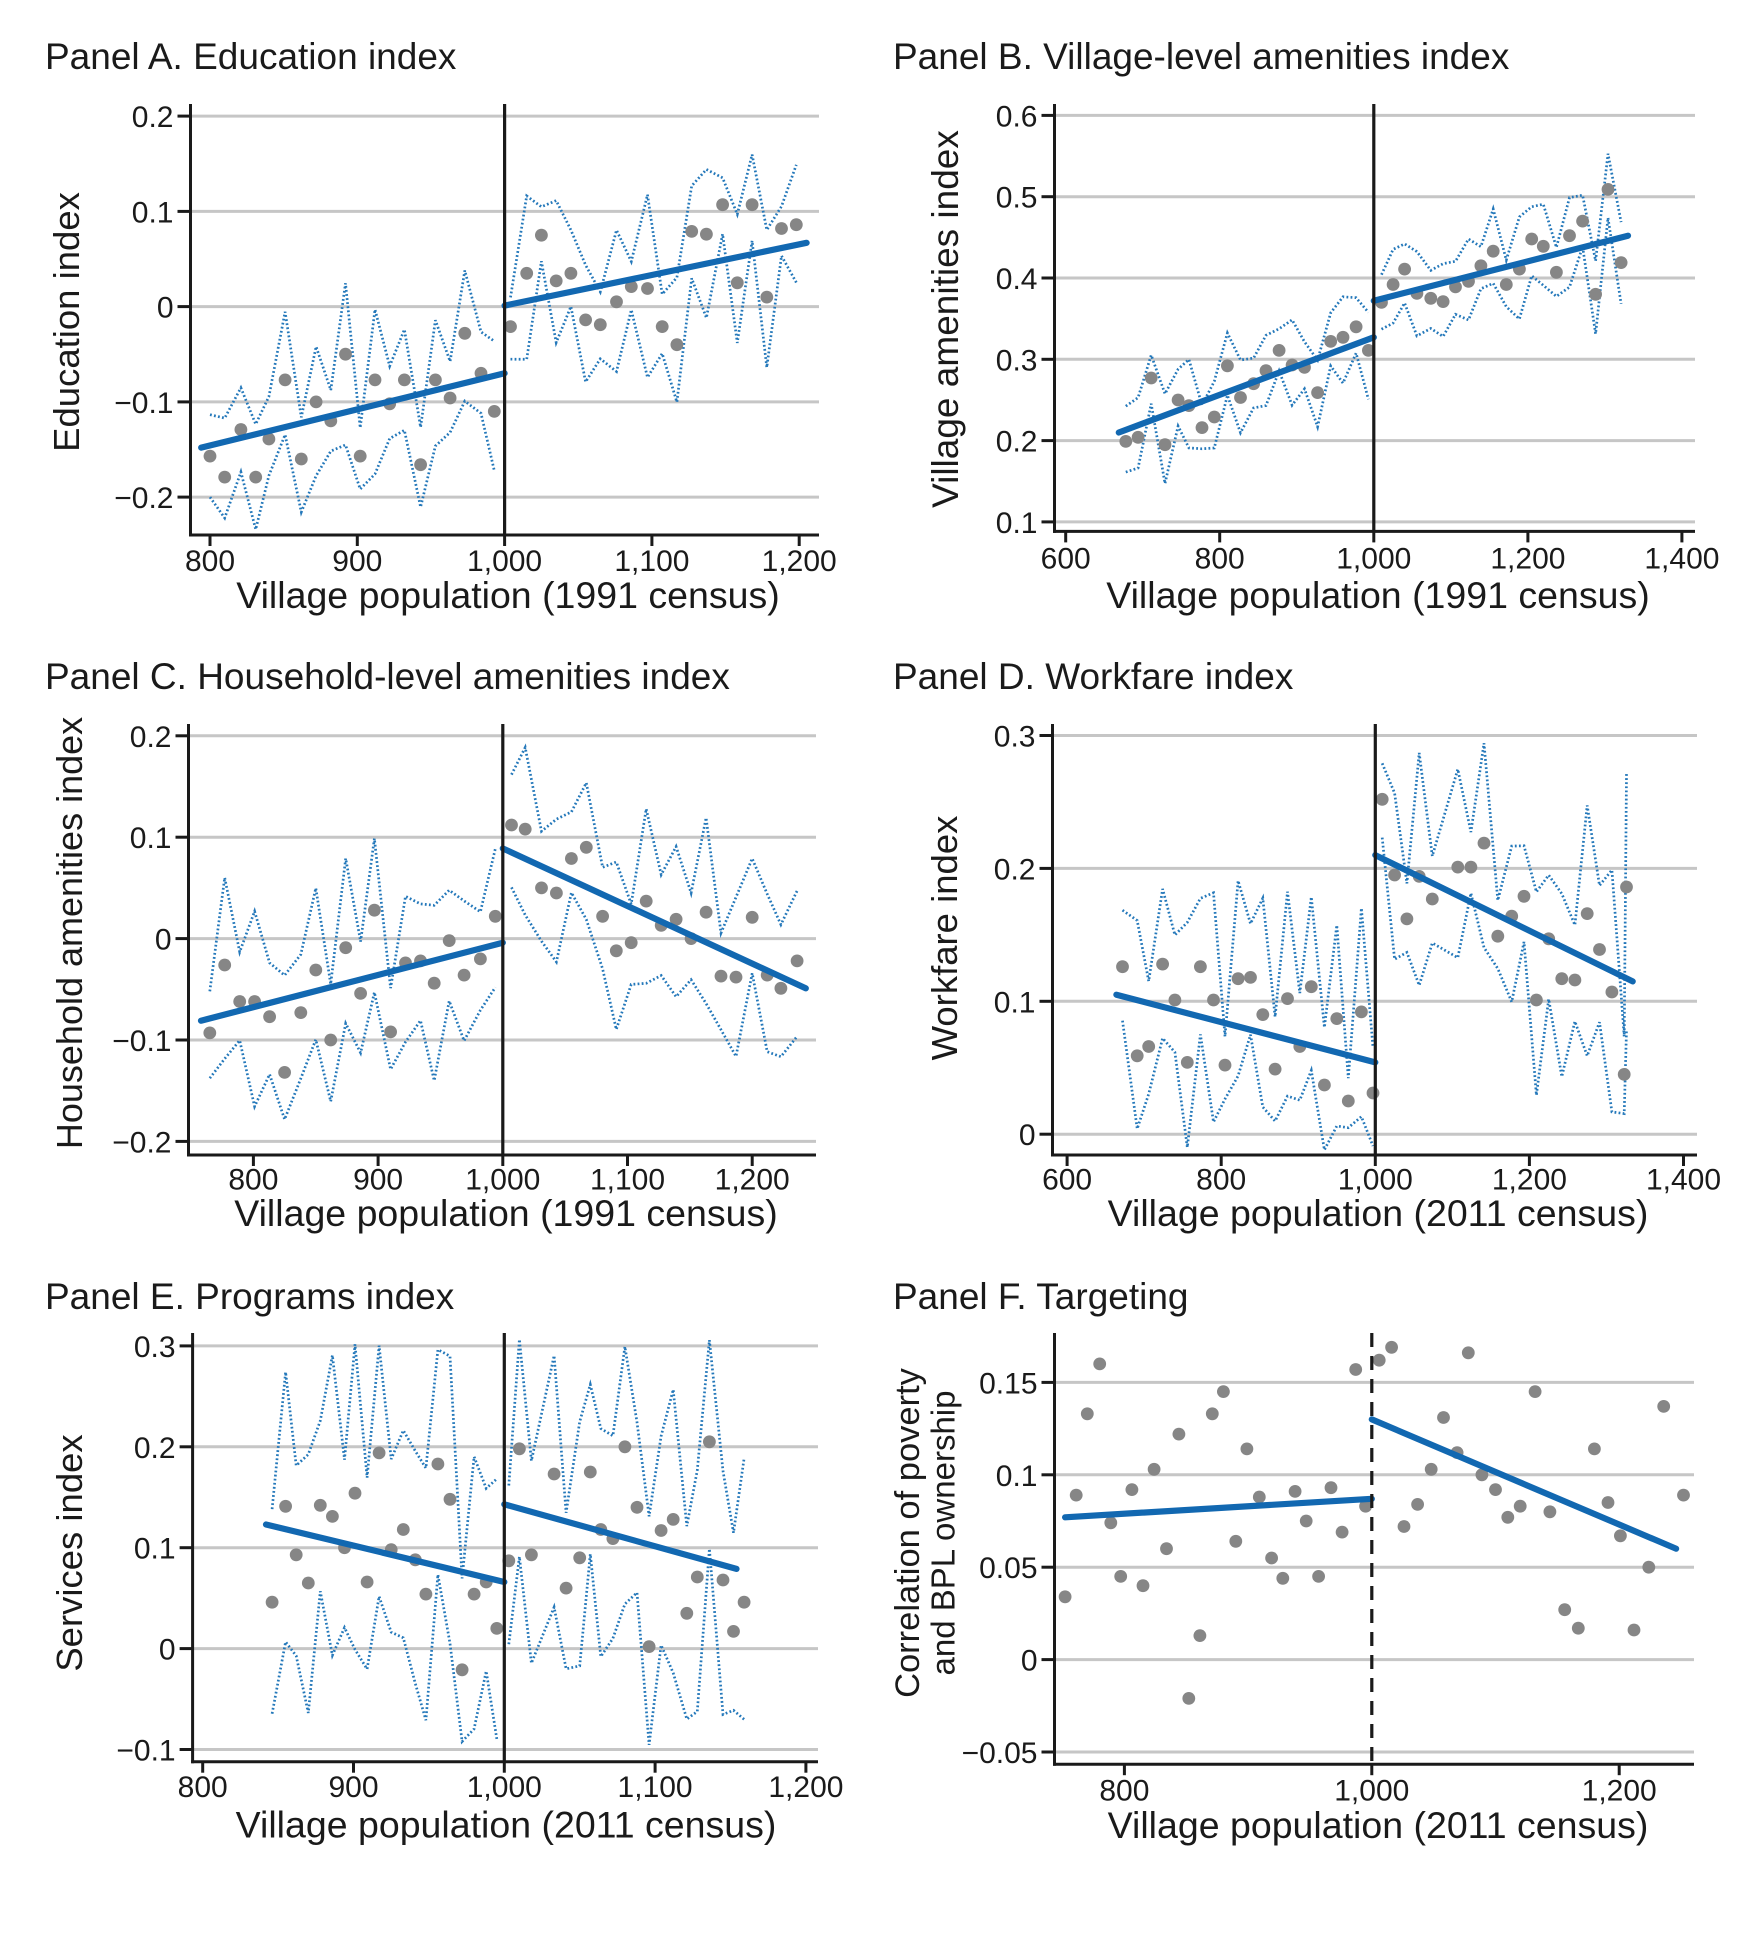 The height and width of the screenshot is (1952, 1750). What do you see at coordinates (69, 933) in the screenshot?
I see `svg-text: Household amenities index` at bounding box center [69, 933].